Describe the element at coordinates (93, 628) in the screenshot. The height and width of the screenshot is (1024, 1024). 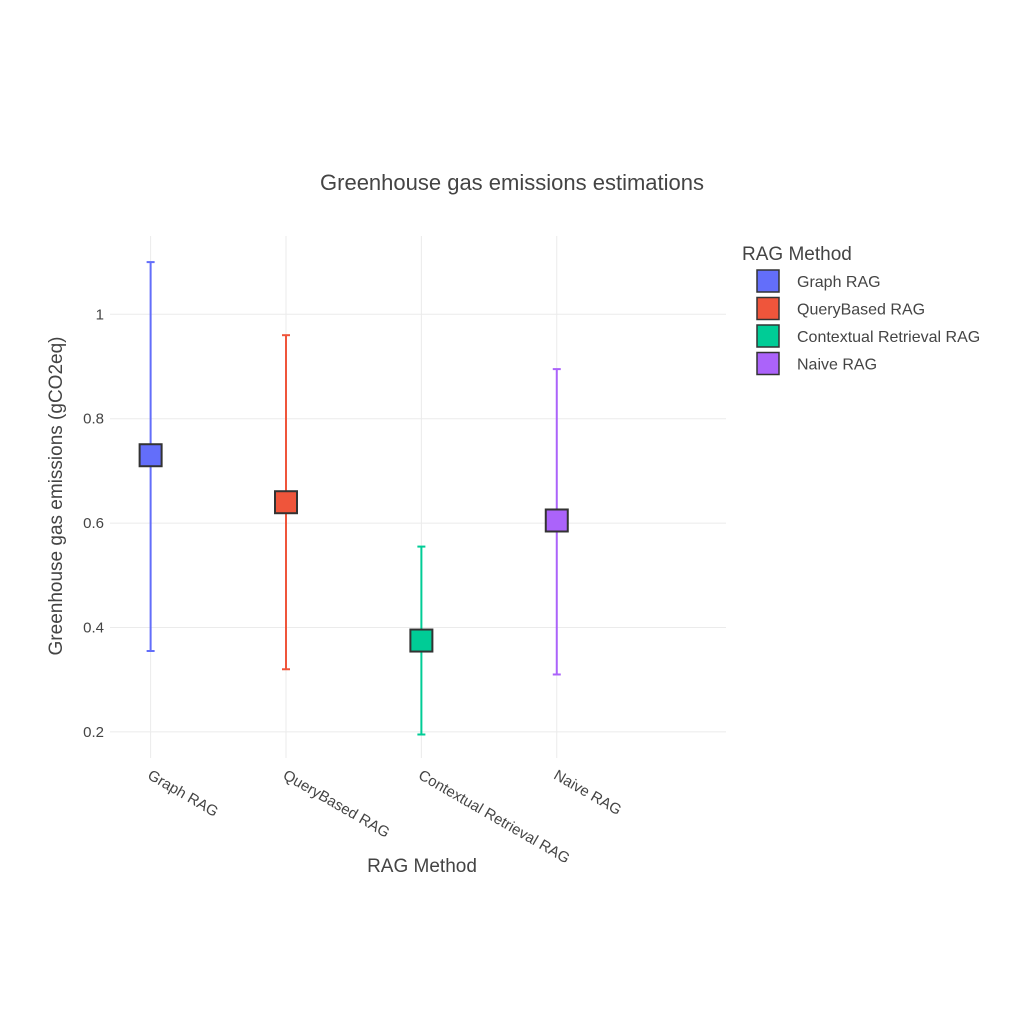
I see `y-tick-label: 0.4` at that location.